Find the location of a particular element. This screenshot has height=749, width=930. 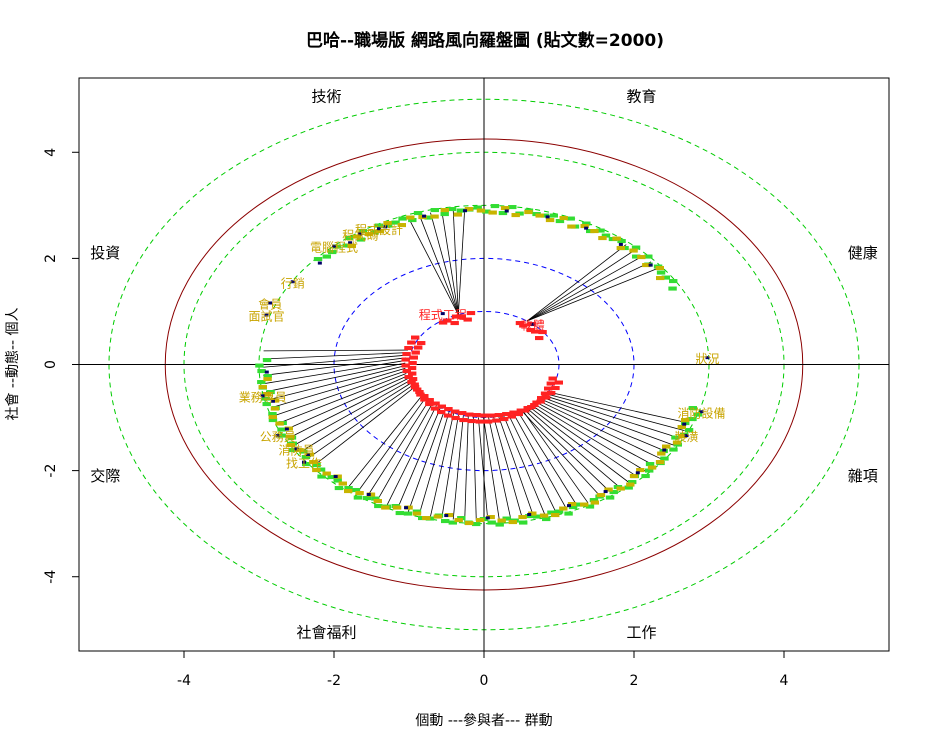

x-tick-label: -2 is located at coordinates (334, 681).